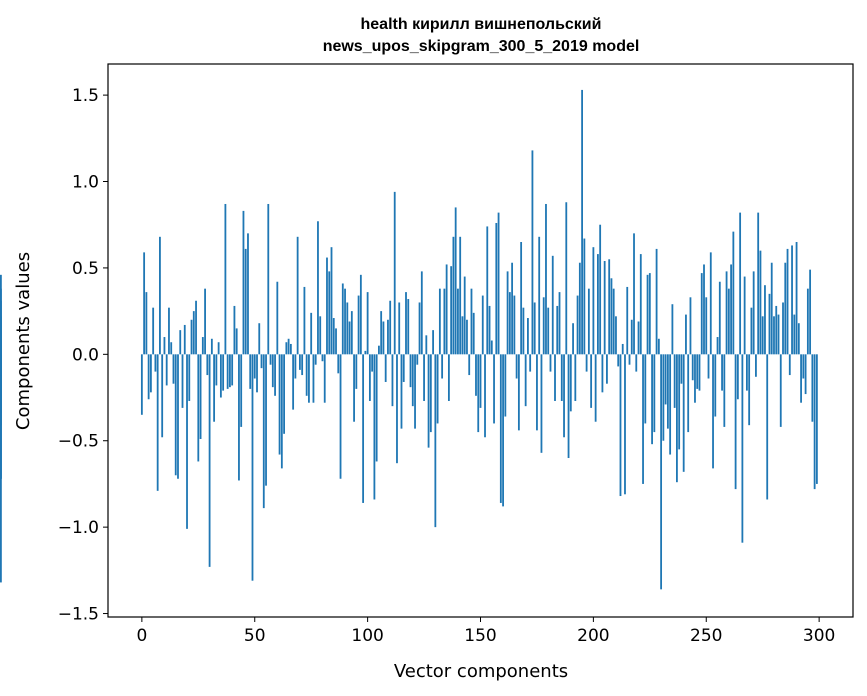 This screenshot has height=696, width=867. Describe the element at coordinates (481, 24) in the screenshot. I see `chart-title-line1: health кирилл вишнепольский` at that location.